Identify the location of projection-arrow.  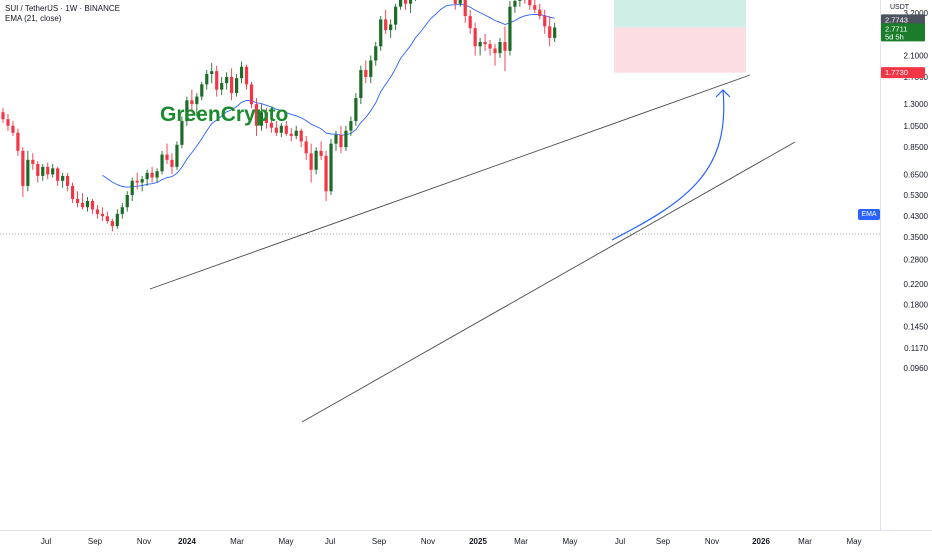
(668, 165).